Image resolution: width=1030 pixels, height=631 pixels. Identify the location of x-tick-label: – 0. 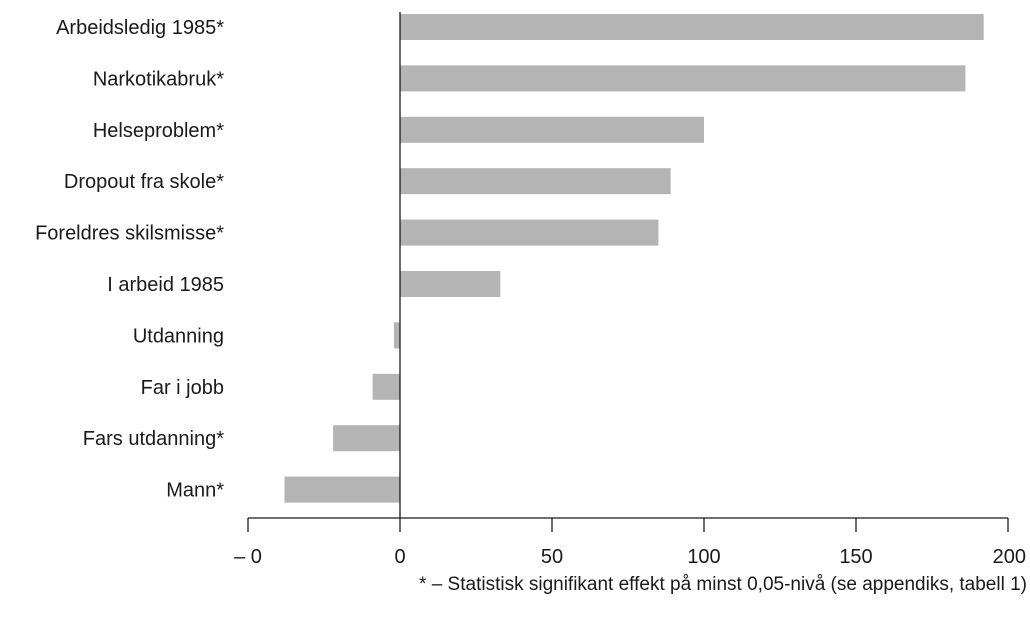
(248, 557).